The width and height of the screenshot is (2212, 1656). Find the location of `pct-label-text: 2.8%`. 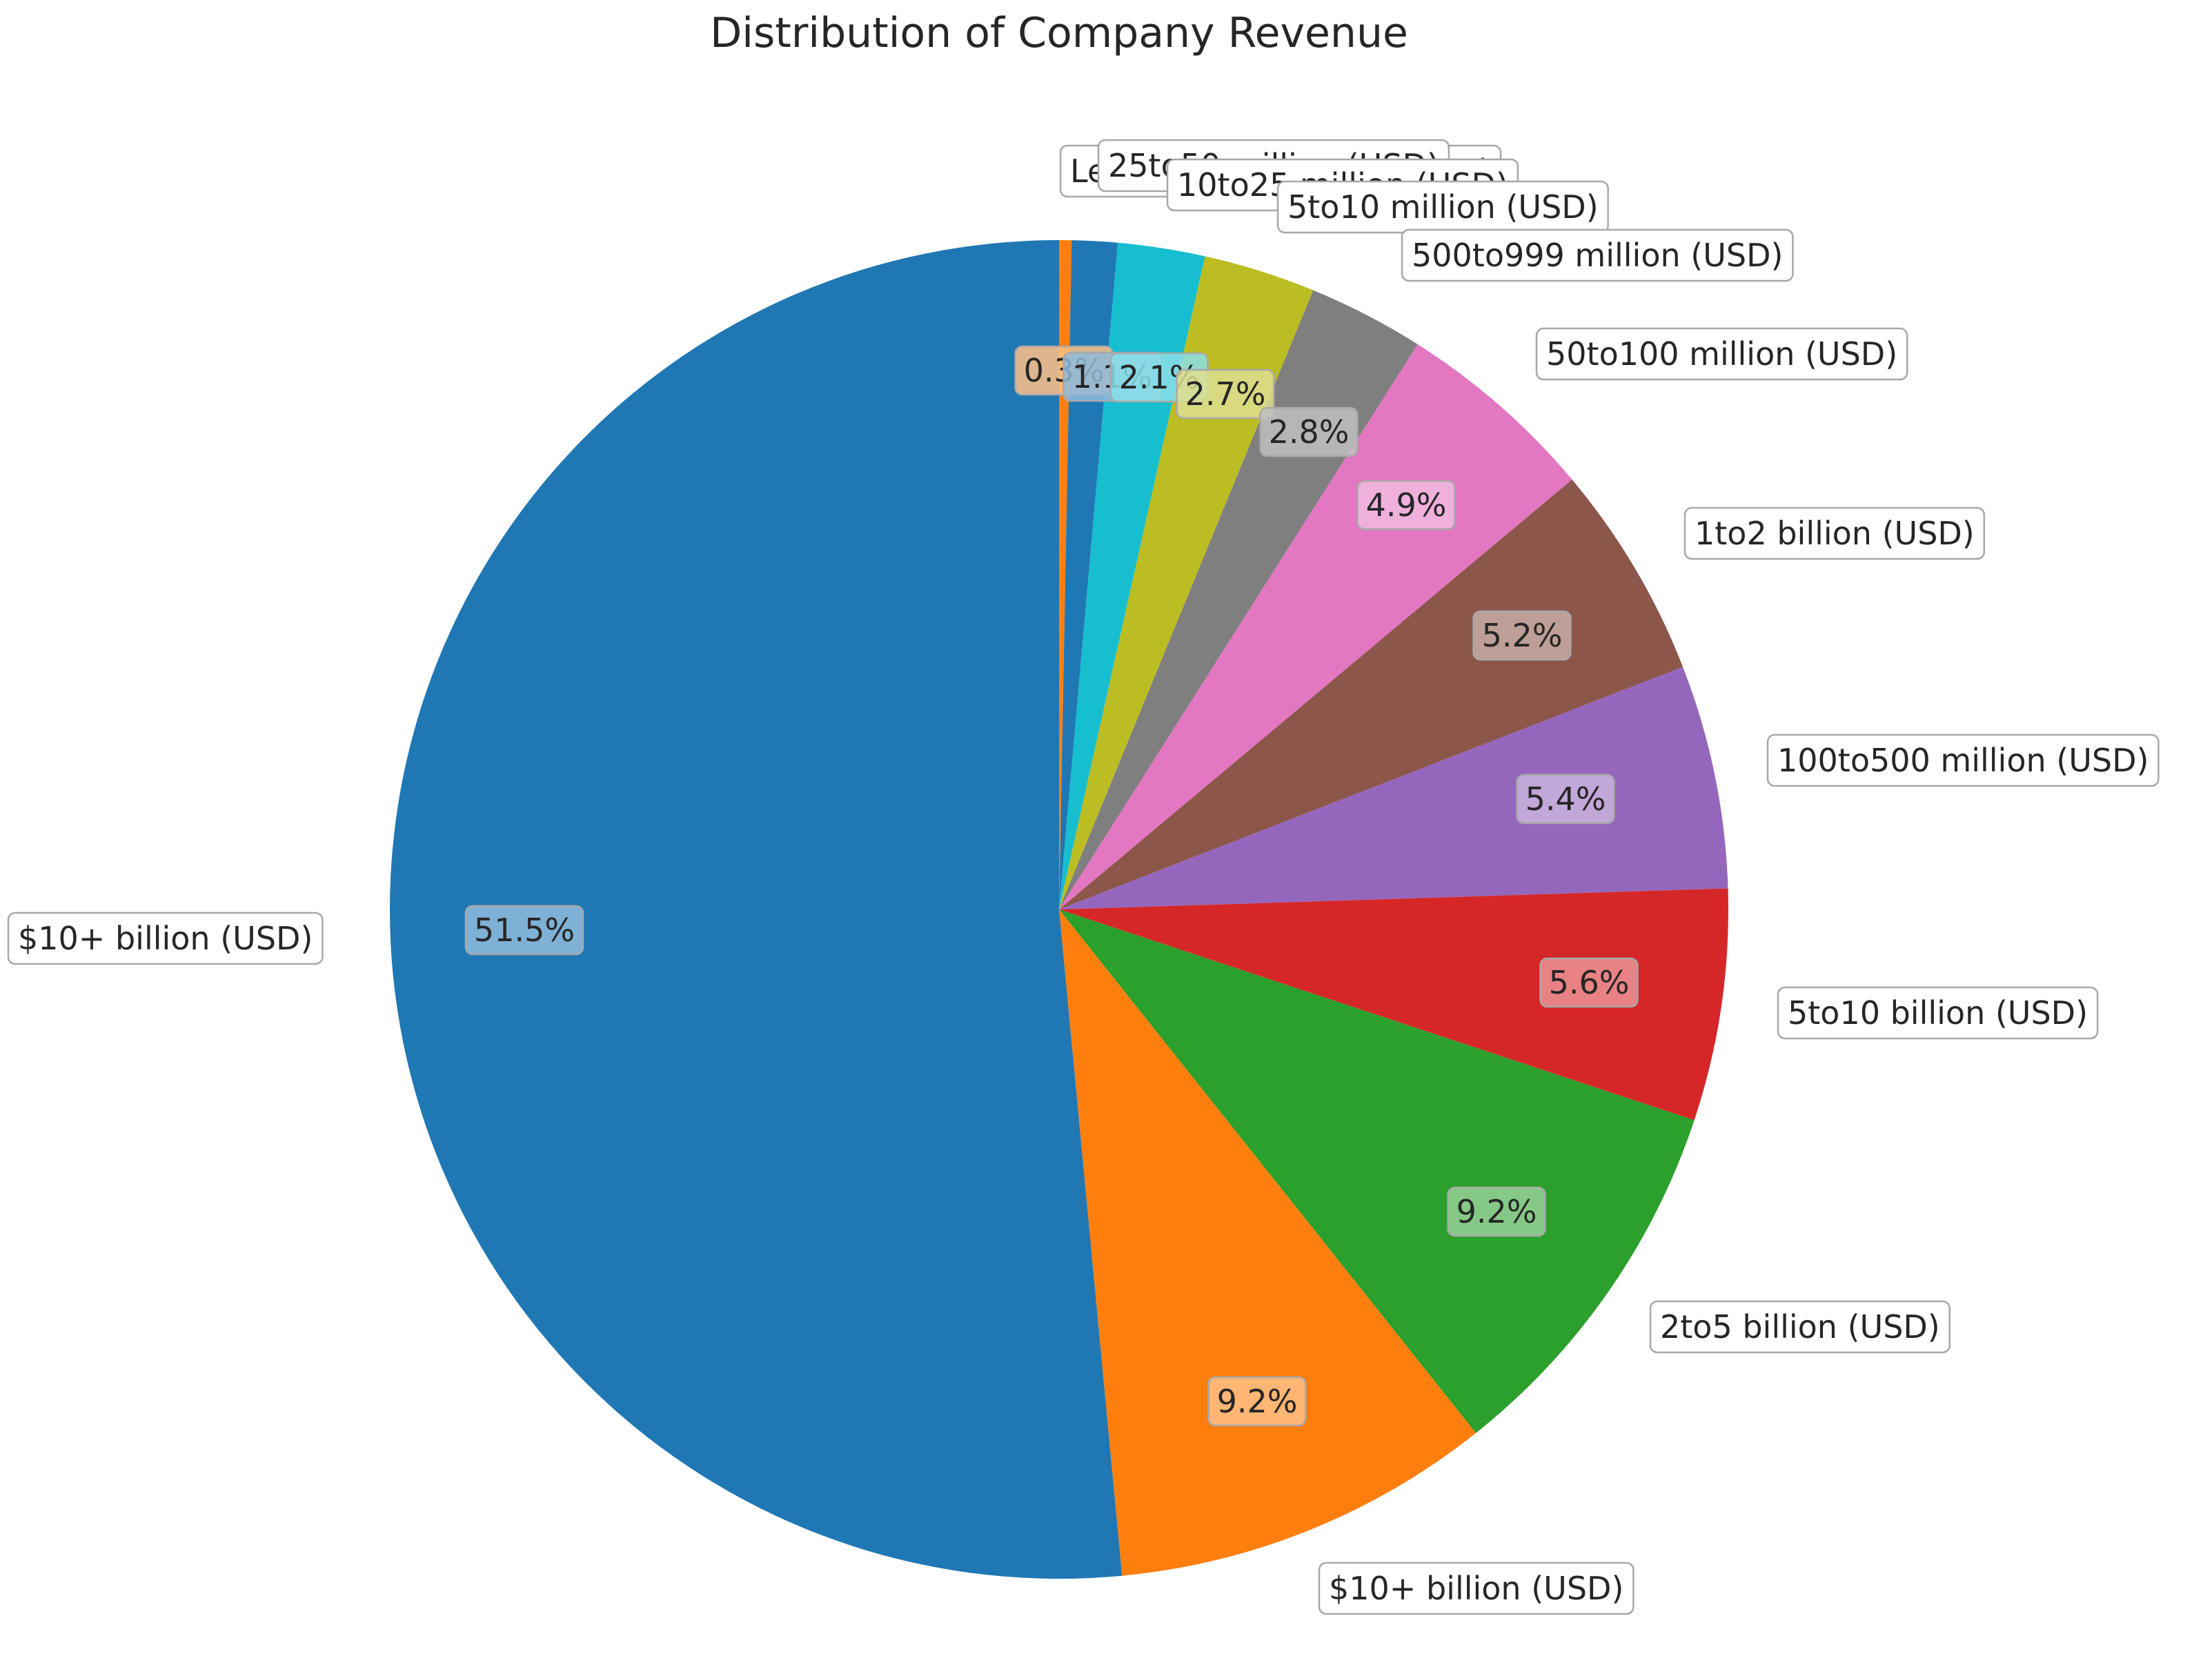

pct-label-text: 2.8% is located at coordinates (1309, 432).